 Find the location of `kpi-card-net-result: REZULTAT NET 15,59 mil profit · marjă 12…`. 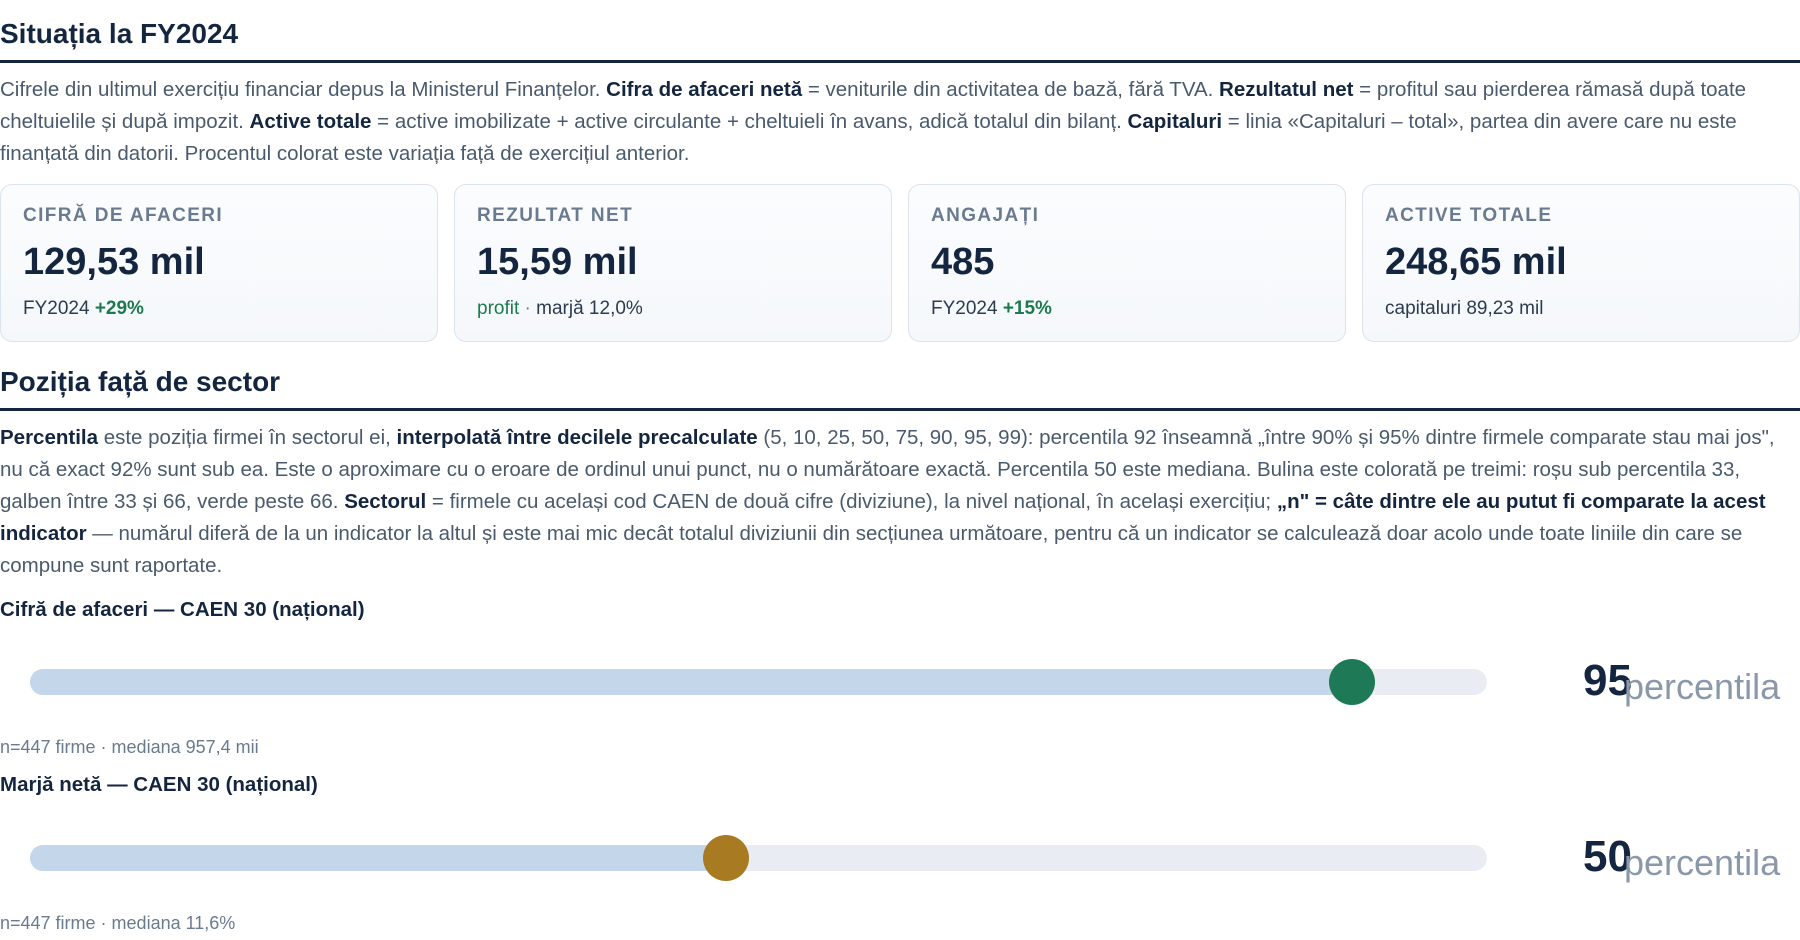

kpi-card-net-result: REZULTAT NET 15,59 mil profit · marjă 12… is located at coordinates (673, 263).